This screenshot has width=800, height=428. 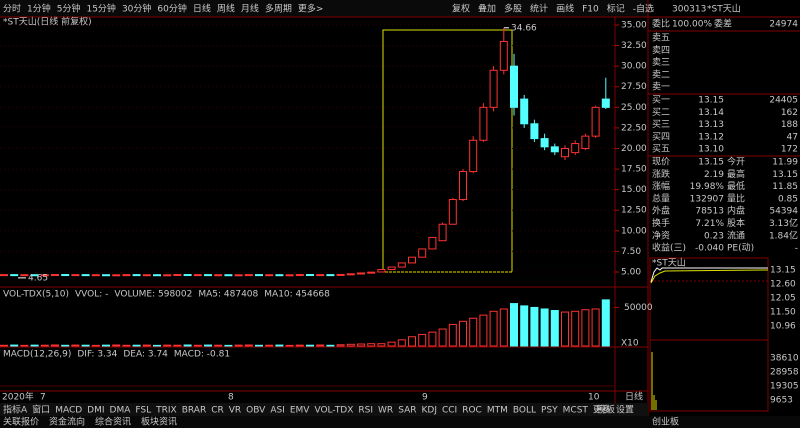 I want to click on toolbar-item: 60分钟, so click(x=171, y=9).